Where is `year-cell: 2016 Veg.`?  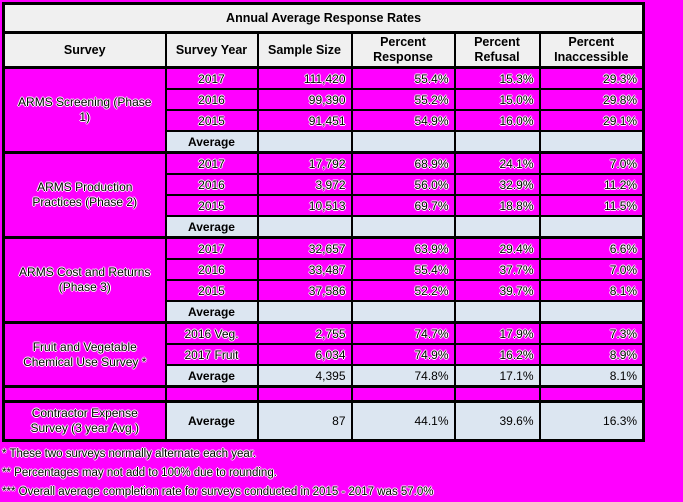 year-cell: 2016 Veg. is located at coordinates (211, 333).